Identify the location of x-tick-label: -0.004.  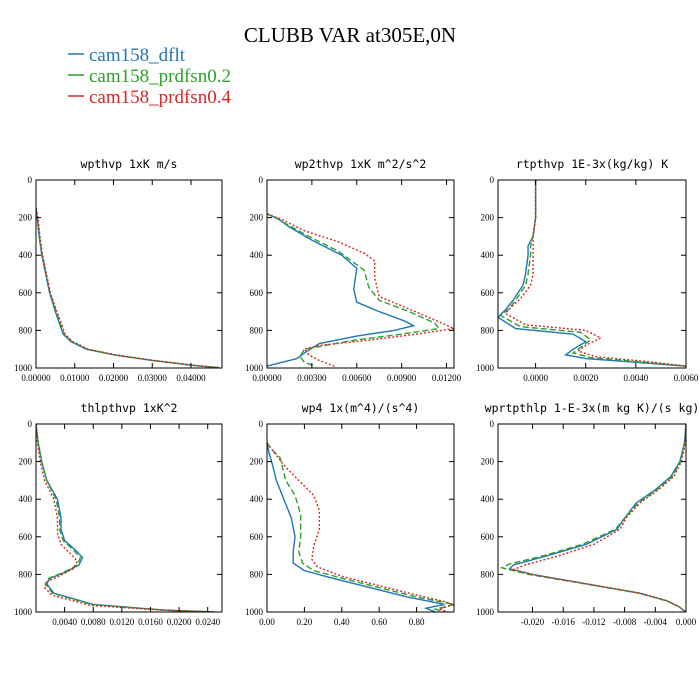
(656, 622).